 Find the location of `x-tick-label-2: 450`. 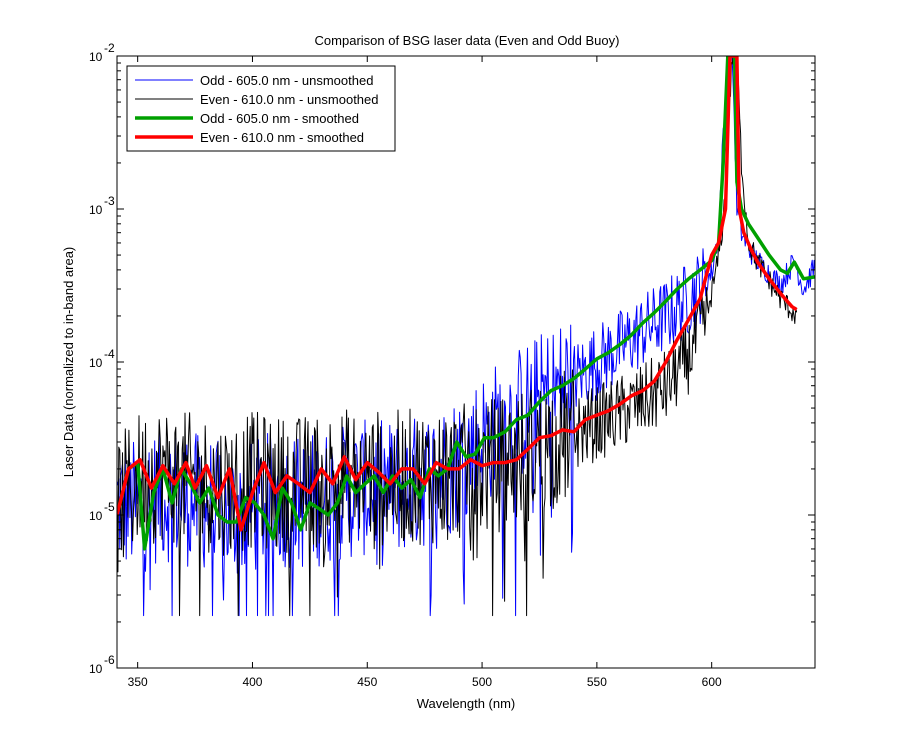

x-tick-label-2: 450 is located at coordinates (367, 682).